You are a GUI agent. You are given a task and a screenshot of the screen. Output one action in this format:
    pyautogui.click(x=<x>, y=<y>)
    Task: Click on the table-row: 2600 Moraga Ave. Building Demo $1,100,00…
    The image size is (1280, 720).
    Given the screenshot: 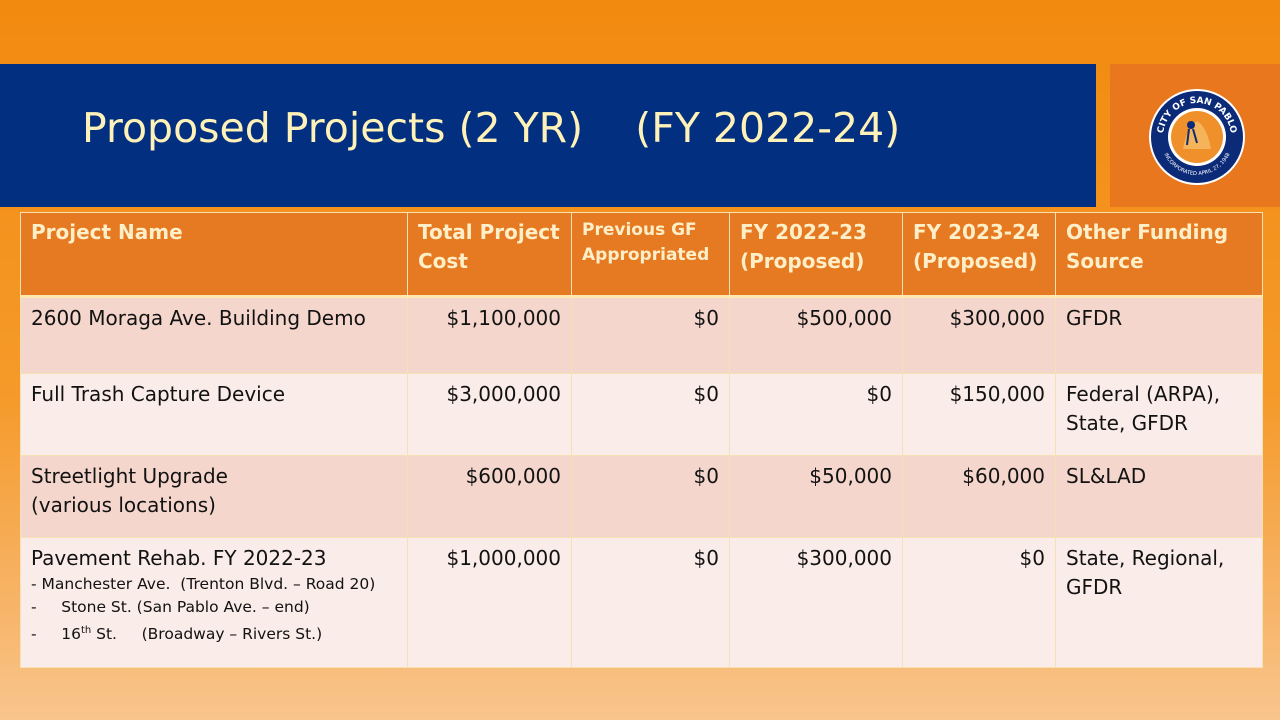 What is the action you would take?
    pyautogui.click(x=641, y=335)
    